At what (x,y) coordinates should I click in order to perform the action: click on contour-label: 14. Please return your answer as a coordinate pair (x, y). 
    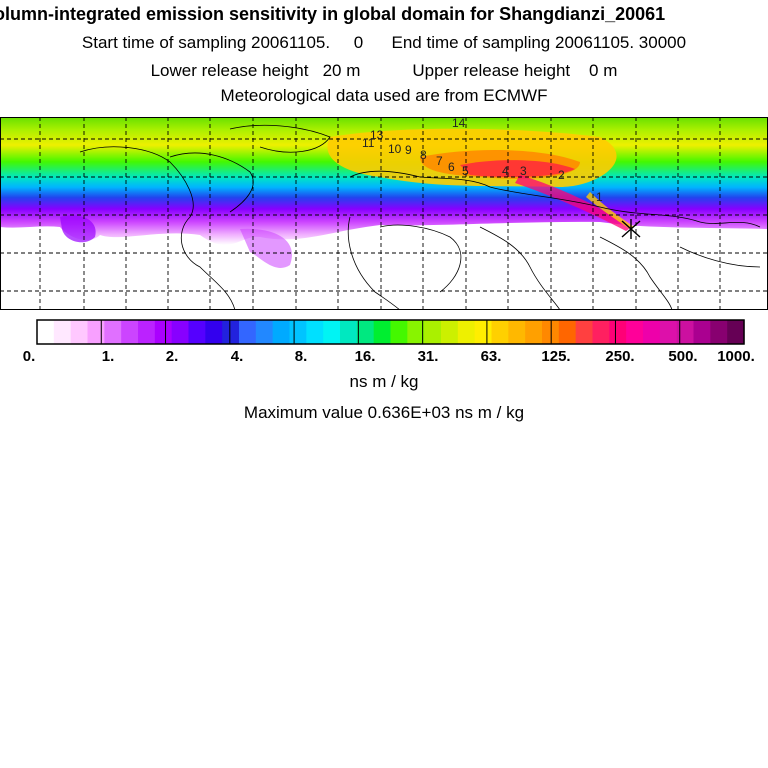
    Looking at the image, I should click on (459, 123).